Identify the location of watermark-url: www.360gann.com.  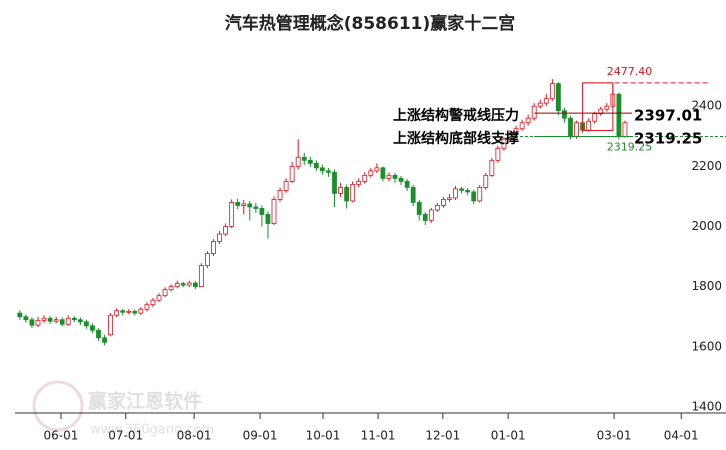
(152, 430).